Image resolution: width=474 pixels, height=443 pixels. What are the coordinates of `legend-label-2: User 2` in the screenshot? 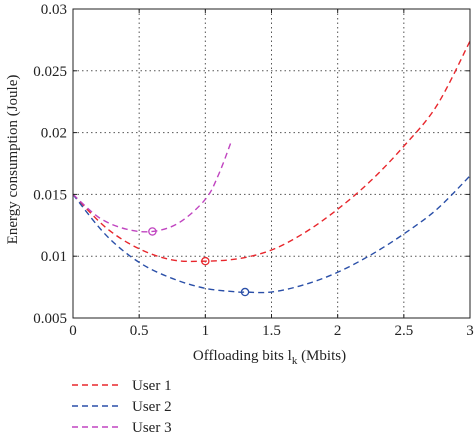 It's located at (152, 407).